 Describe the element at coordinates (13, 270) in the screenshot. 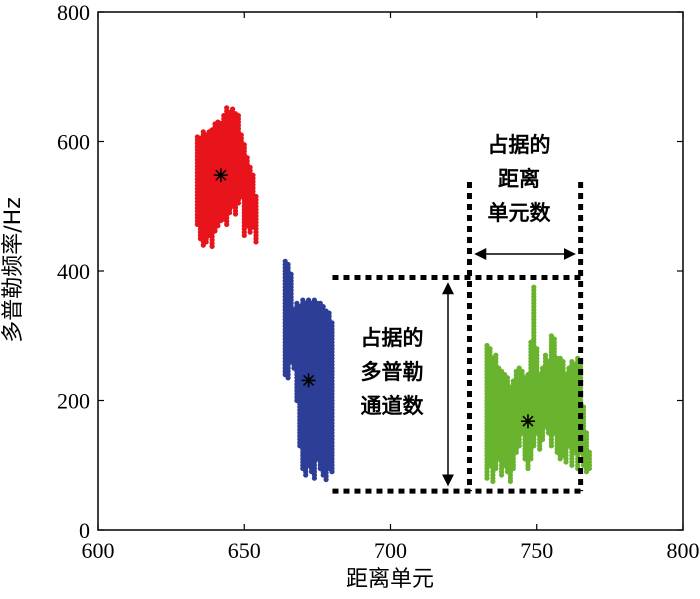

I see `y-axis-label: 多普勒频率/Hz` at that location.